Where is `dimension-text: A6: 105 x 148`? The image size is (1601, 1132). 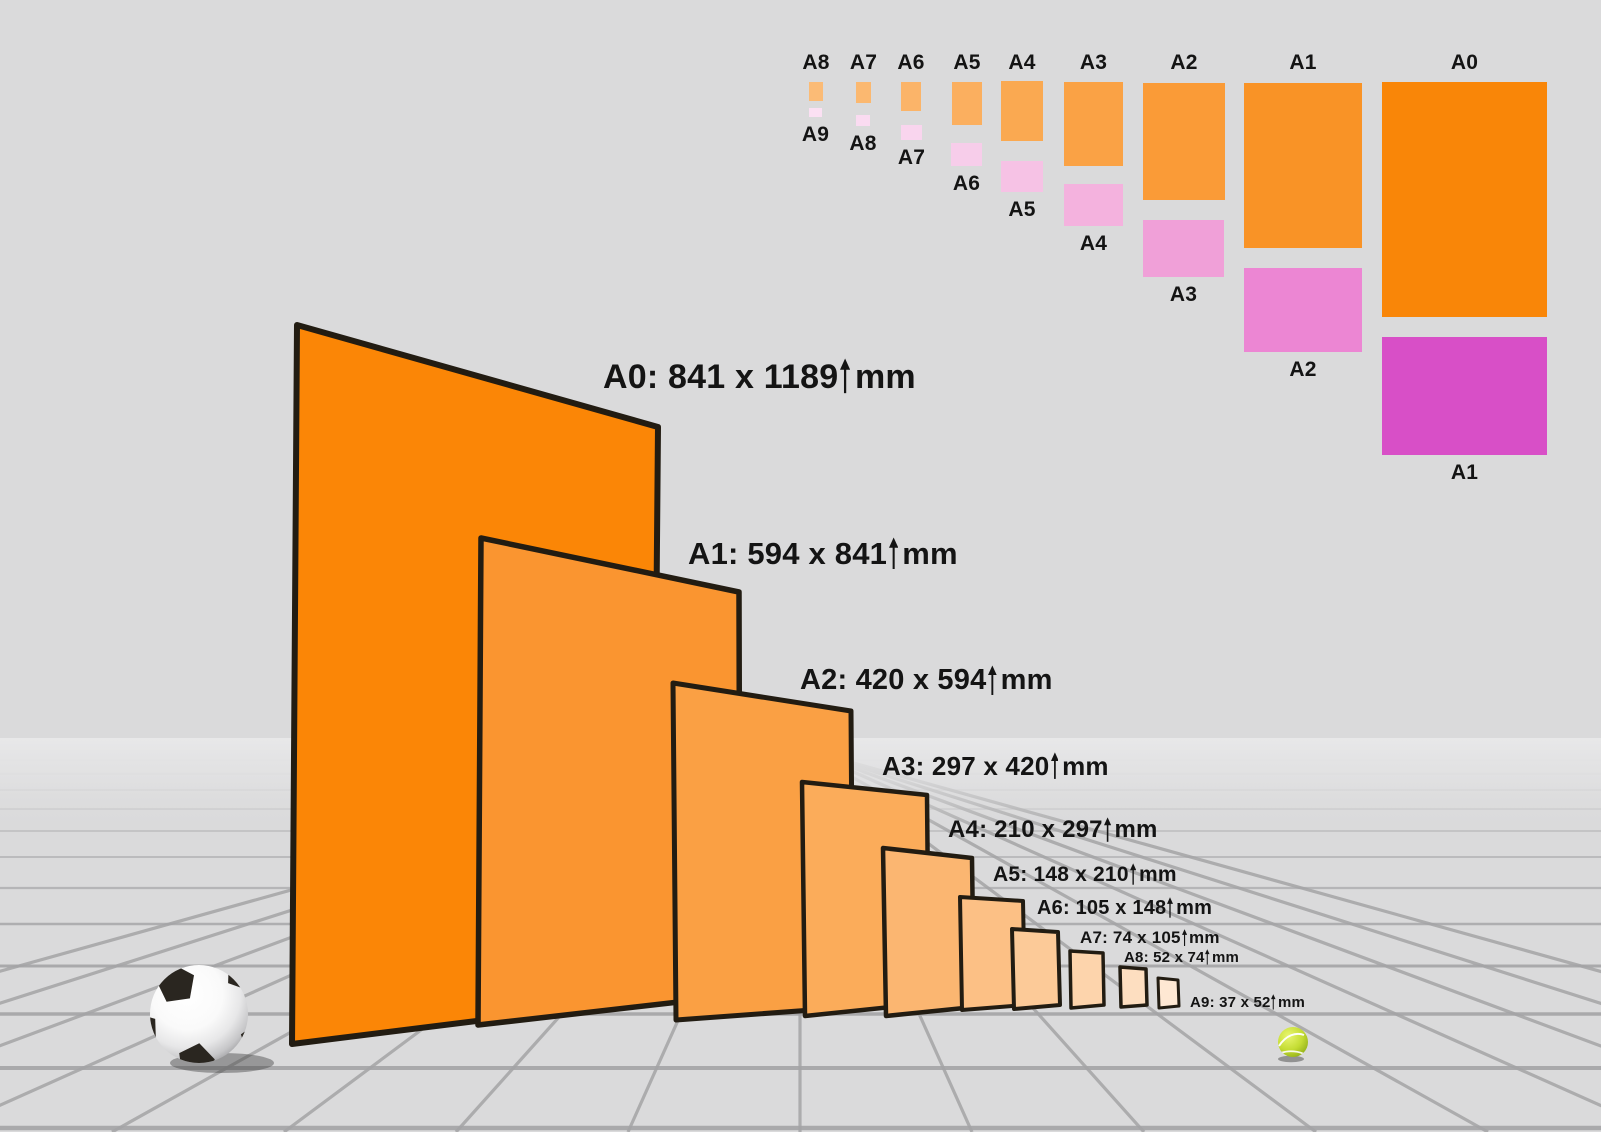 dimension-text: A6: 105 x 148 is located at coordinates (1102, 908).